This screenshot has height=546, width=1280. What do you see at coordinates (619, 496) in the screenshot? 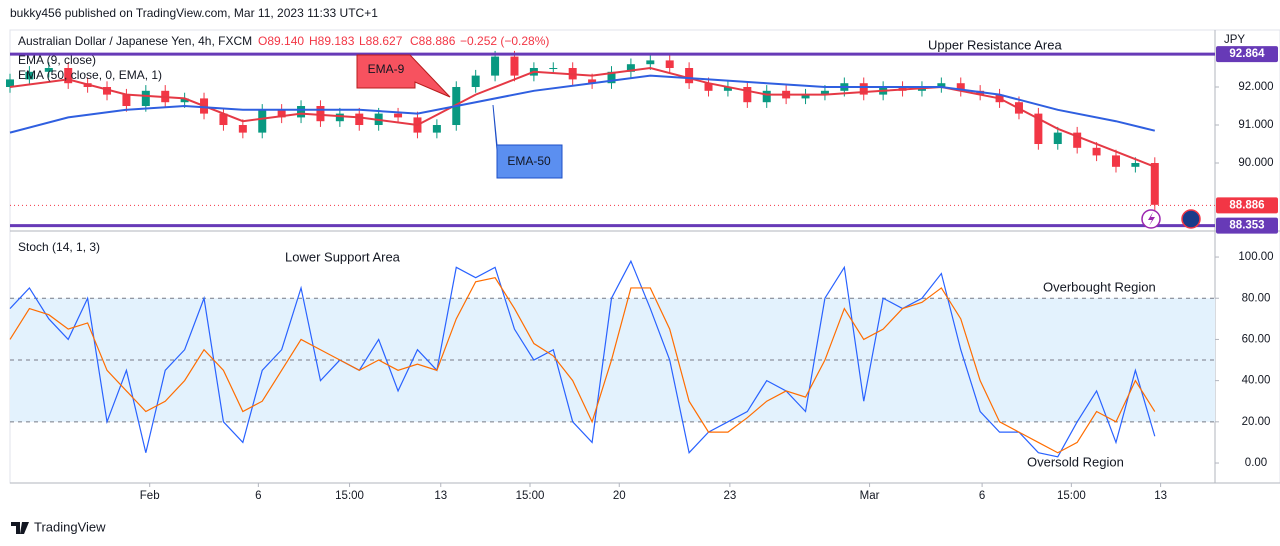
I see `x-tick-label: 20` at bounding box center [619, 496].